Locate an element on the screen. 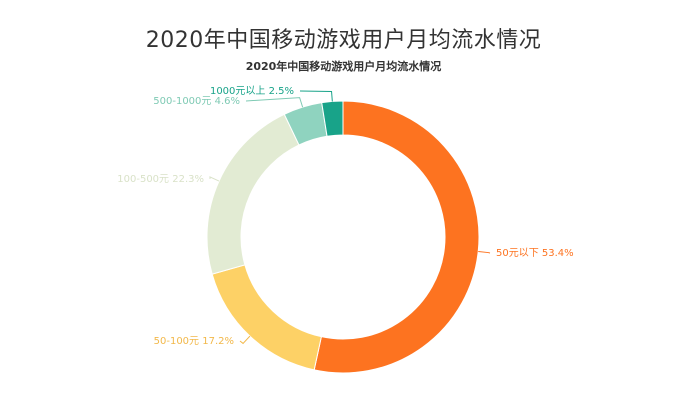 This screenshot has width=687, height=400. chart-subtitle: 2020年中国移动游戏用户月均流水情况 is located at coordinates (343, 66).